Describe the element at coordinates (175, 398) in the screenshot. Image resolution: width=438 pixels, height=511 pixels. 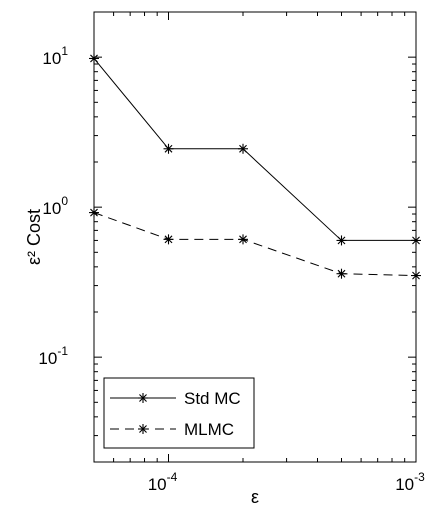
I see `legend-entry-std-mc: Std MC` at that location.